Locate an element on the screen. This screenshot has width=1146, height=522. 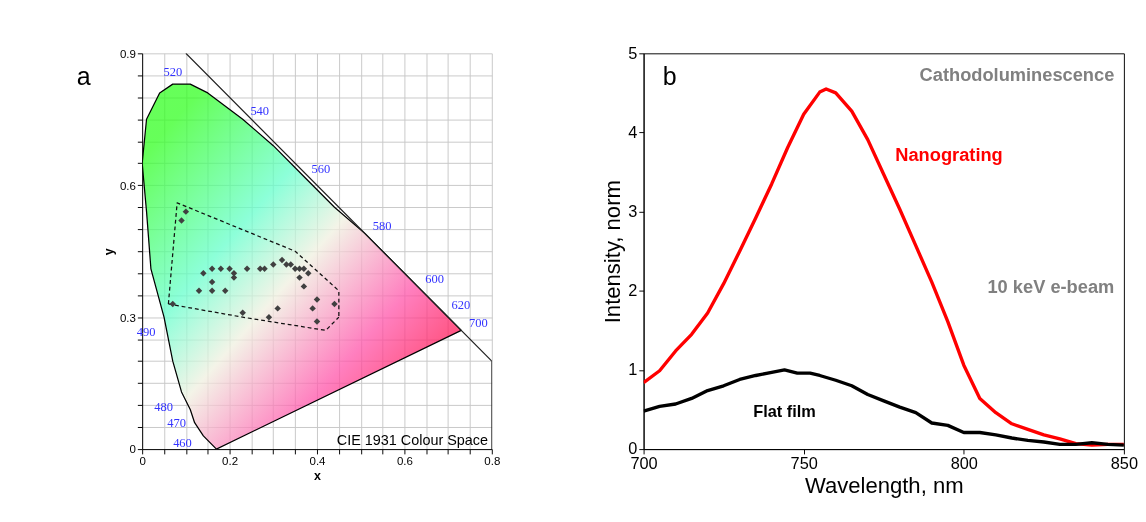
x-tick-label: 700 is located at coordinates (644, 462).